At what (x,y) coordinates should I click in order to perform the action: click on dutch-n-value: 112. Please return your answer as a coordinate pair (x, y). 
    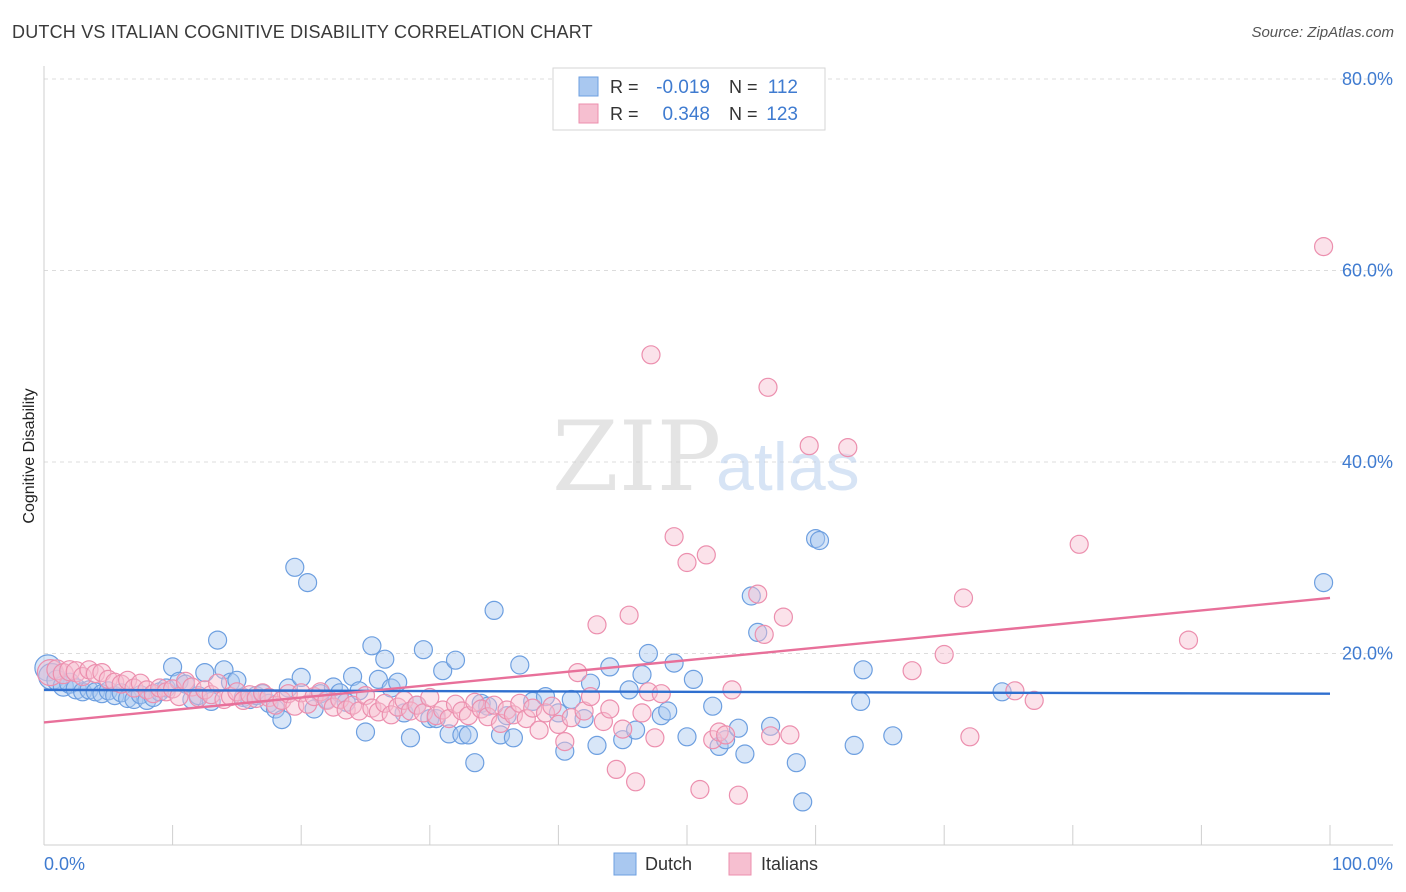
    Looking at the image, I should click on (783, 87).